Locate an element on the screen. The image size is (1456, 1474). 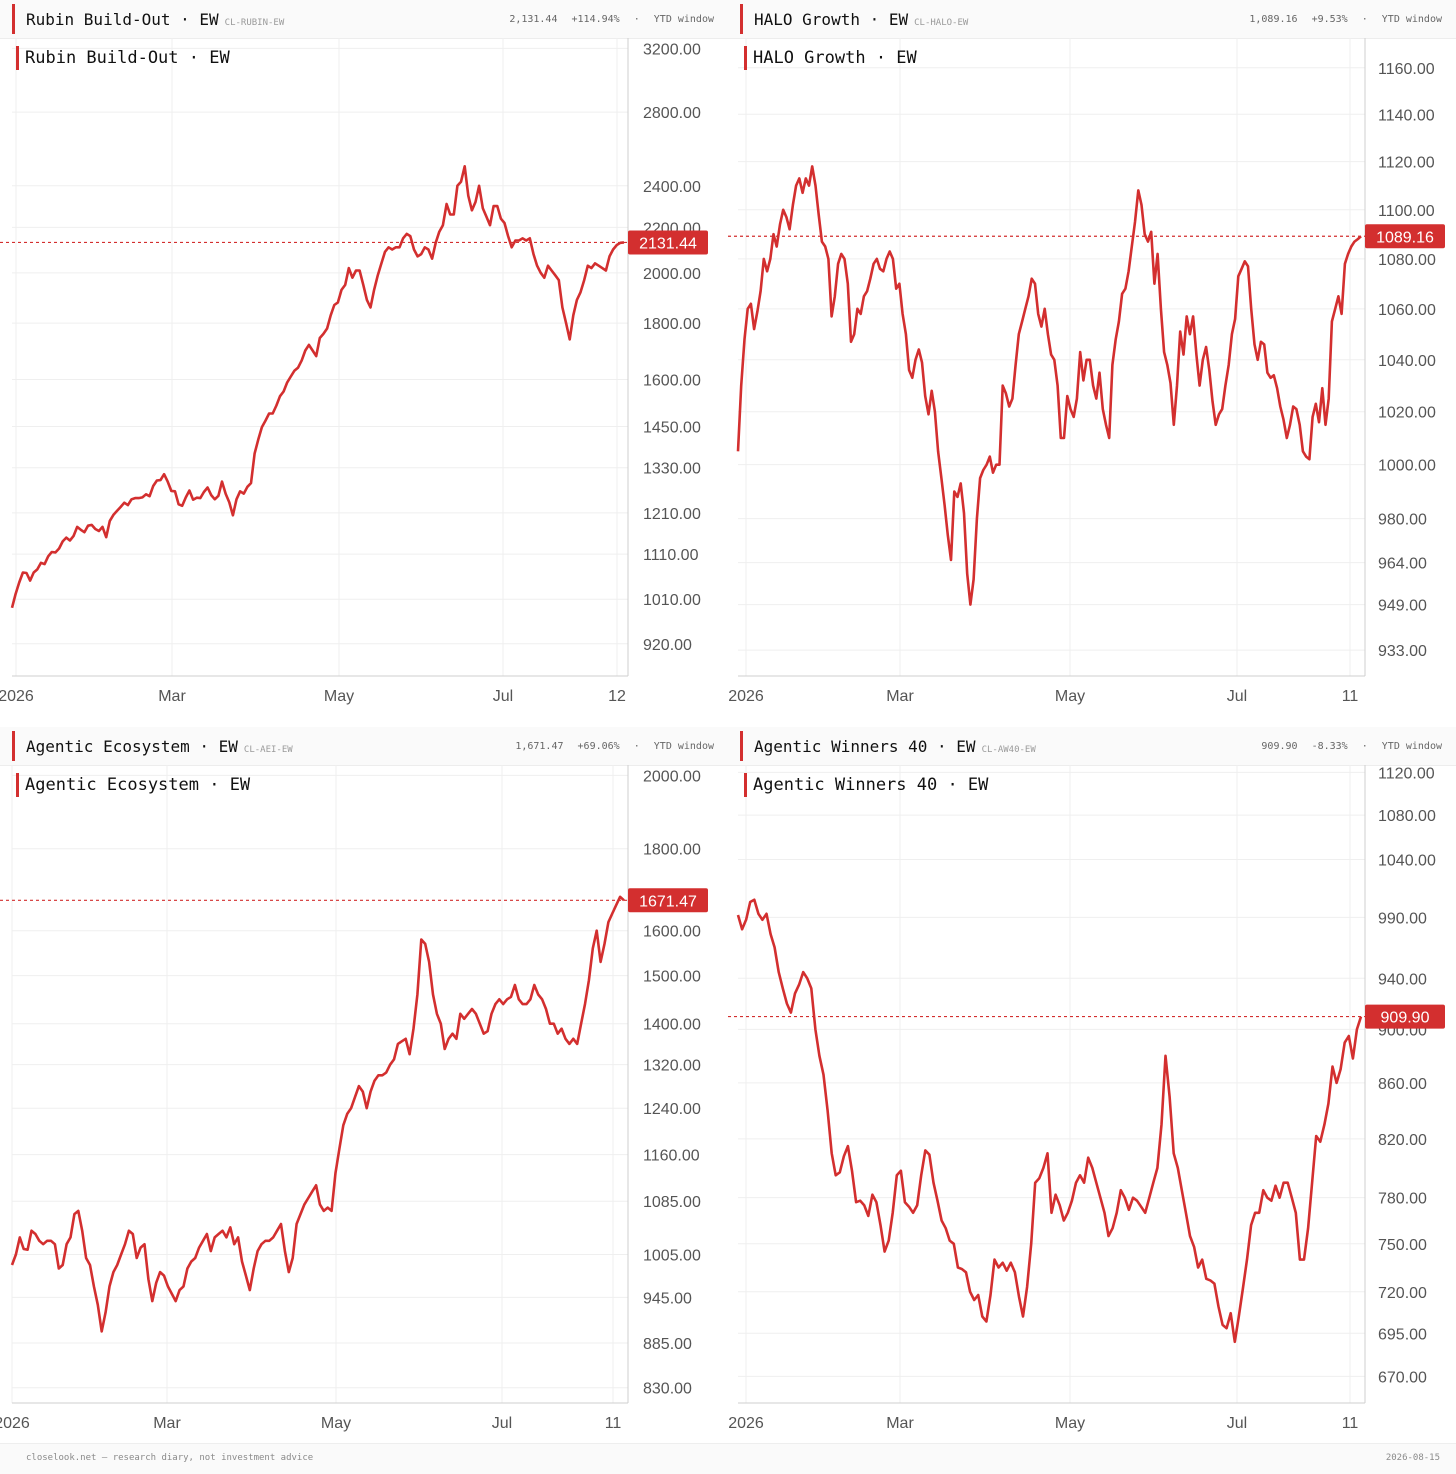
y-tick-label: 1210.00 is located at coordinates (672, 514).